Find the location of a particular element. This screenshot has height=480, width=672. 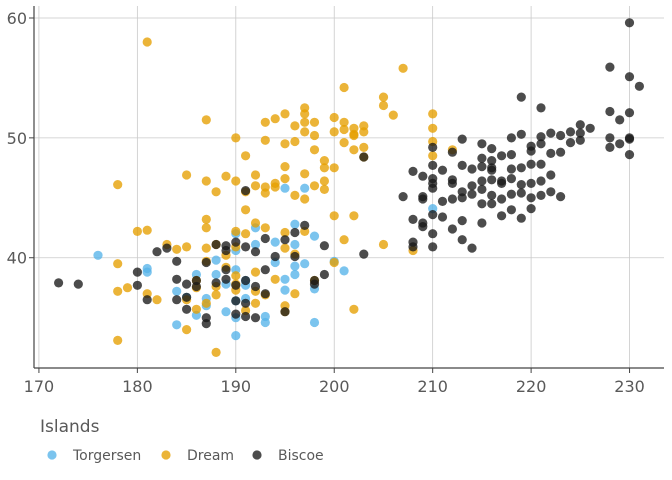

x-tick-label: 220 is located at coordinates (531, 386).